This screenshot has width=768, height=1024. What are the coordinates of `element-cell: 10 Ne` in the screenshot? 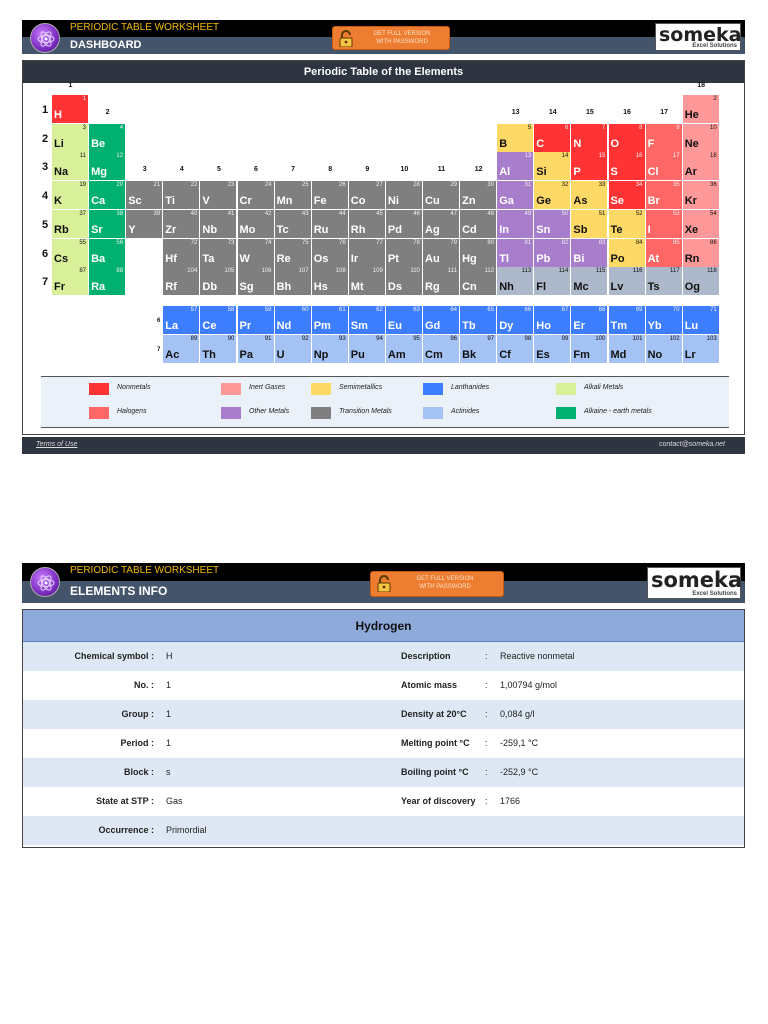 It's located at (700, 137).